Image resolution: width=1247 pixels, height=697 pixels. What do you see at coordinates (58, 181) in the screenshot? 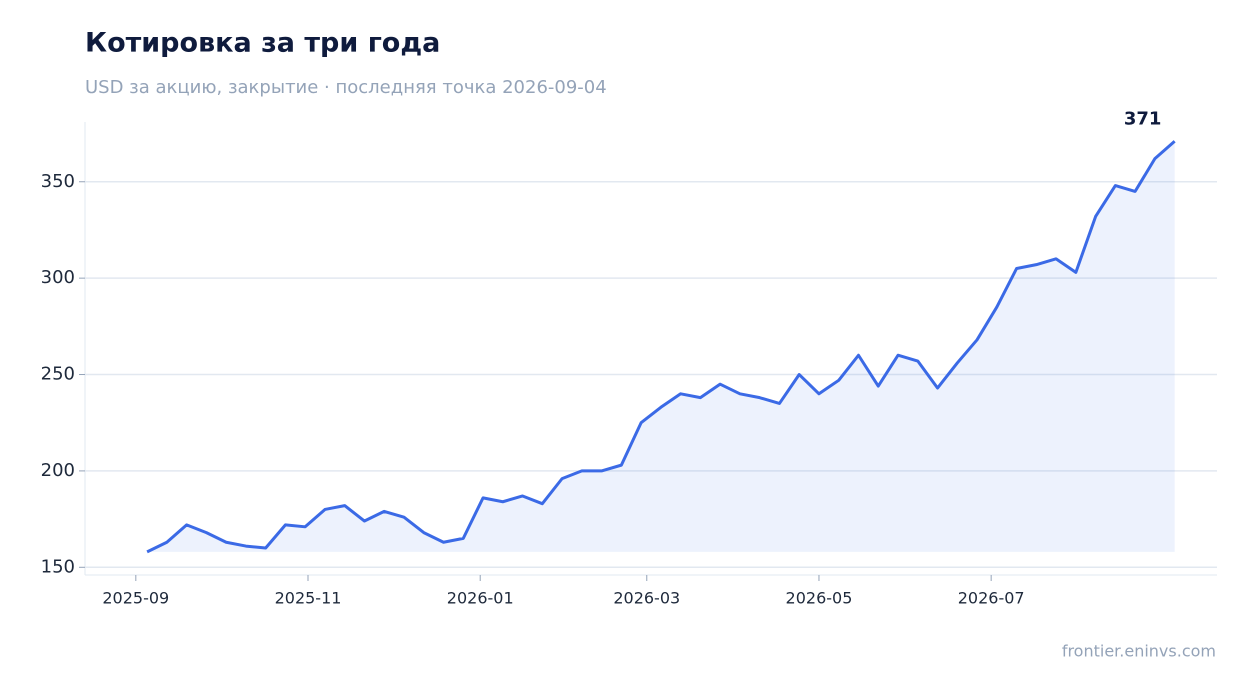
I see `y-tick-label: 350` at bounding box center [58, 181].